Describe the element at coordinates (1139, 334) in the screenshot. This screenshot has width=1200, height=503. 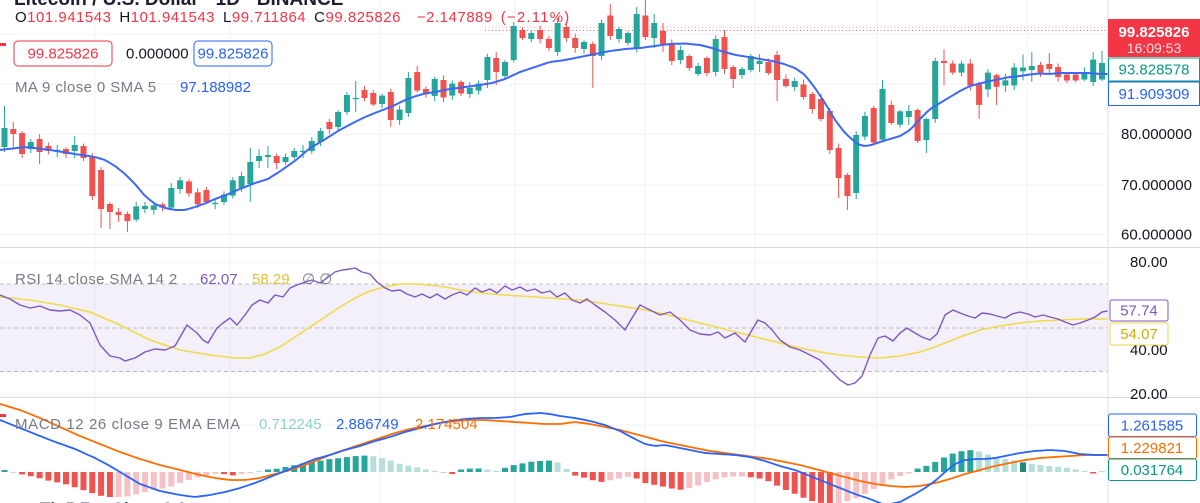
I see `svg-text: 54.07` at that location.